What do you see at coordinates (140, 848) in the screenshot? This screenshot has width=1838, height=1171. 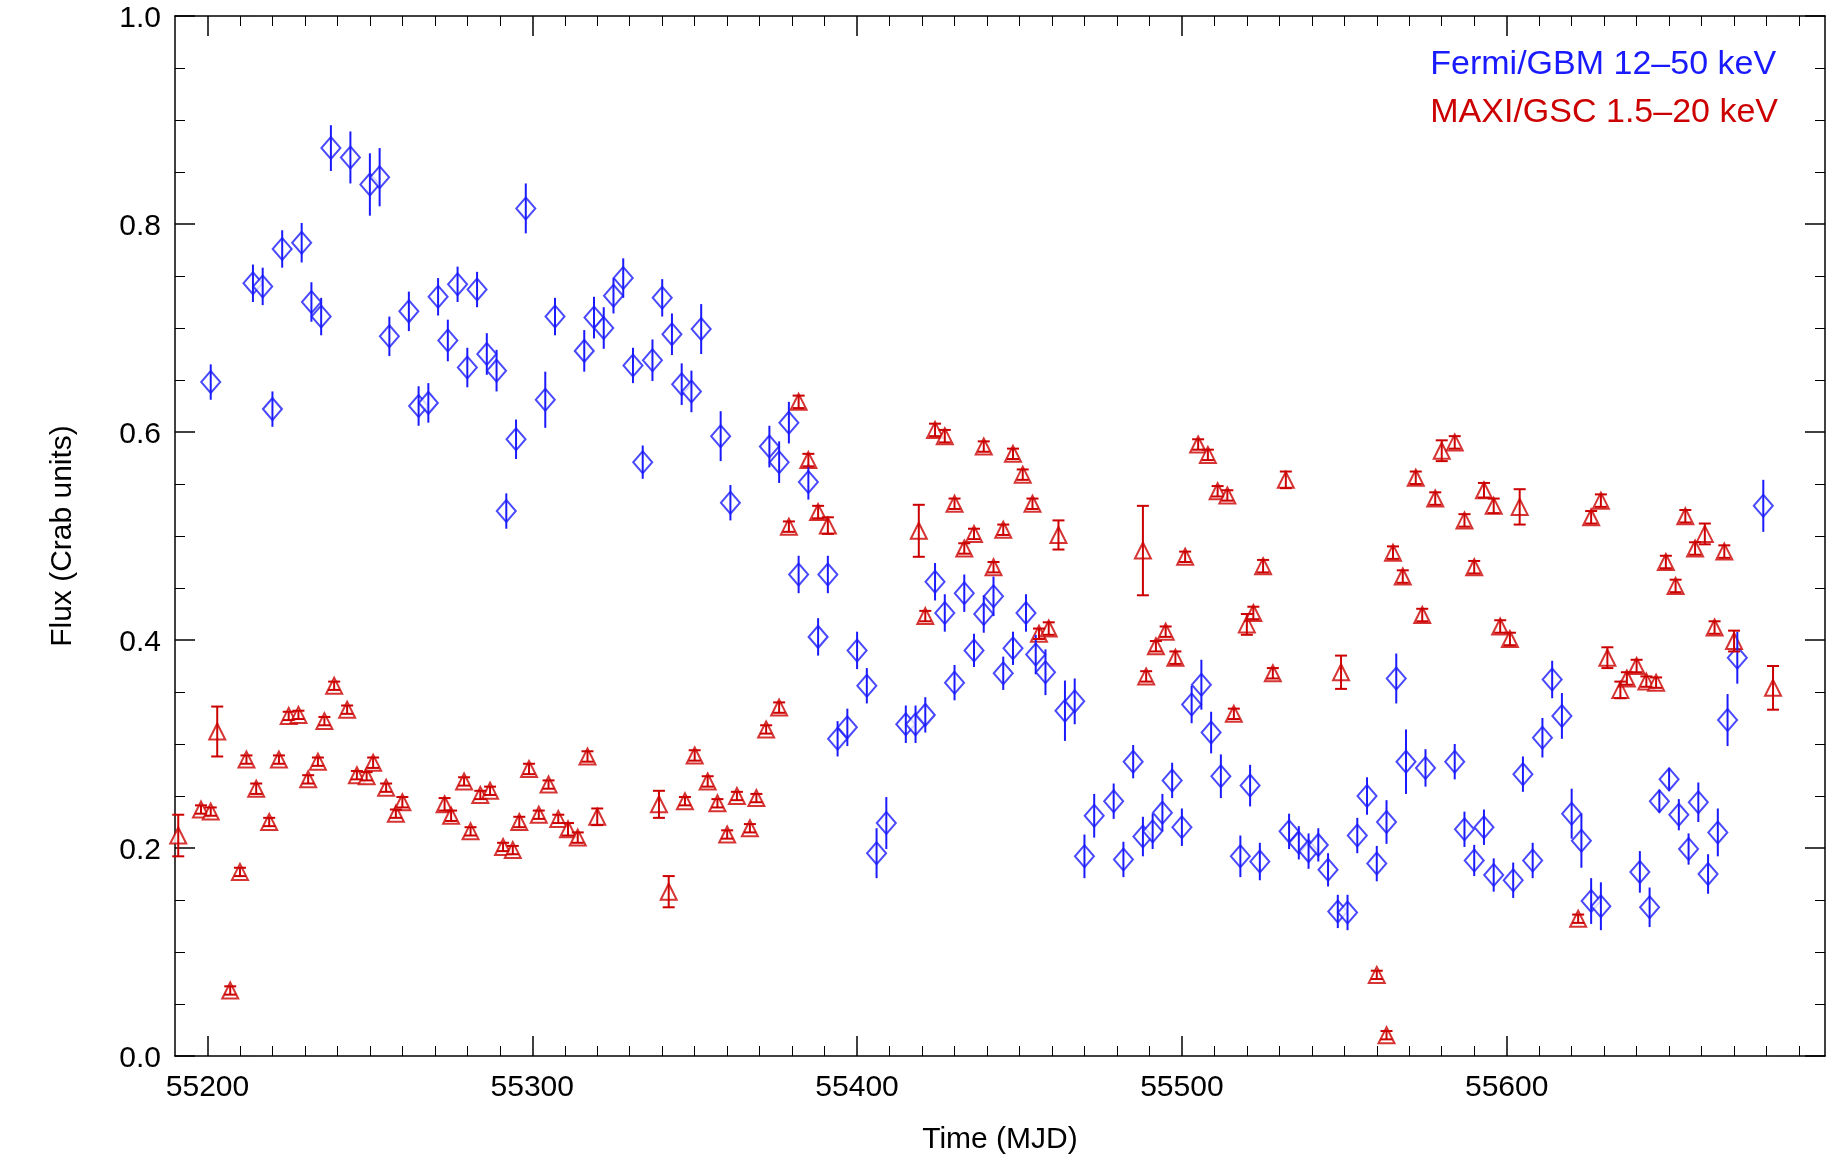 I see `y-tick-label: 0.2` at bounding box center [140, 848].